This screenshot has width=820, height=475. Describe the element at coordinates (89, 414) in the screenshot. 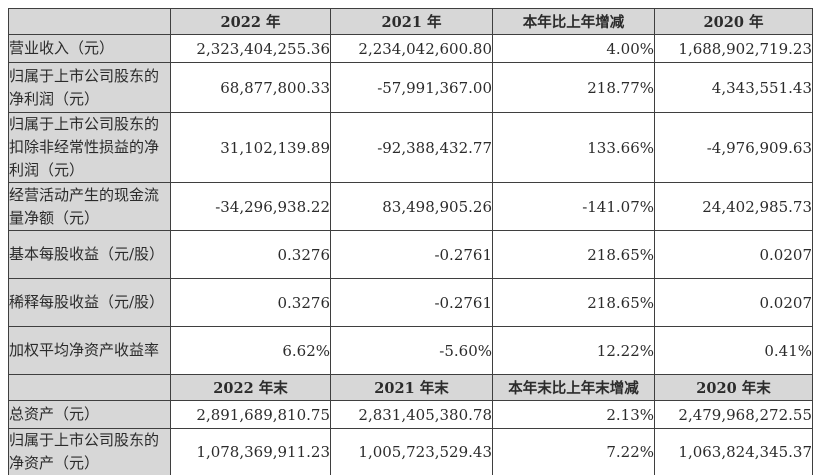

I see `row-label: 总资产（元）` at that location.